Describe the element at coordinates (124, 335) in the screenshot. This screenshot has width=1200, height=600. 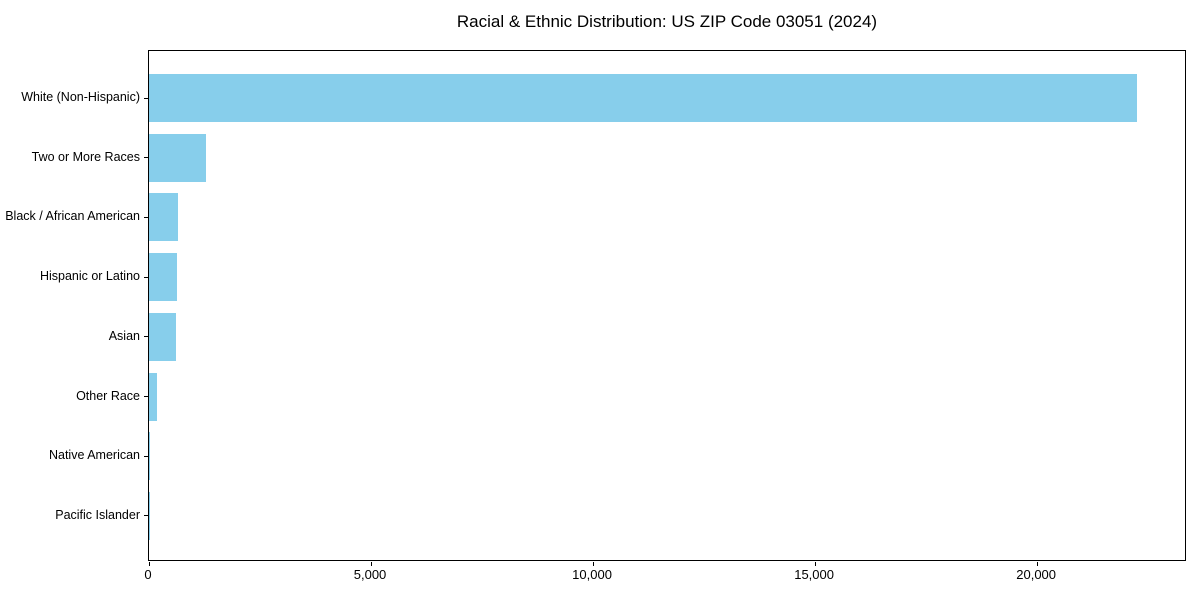
I see `y-axis-label-asian: Asian` at that location.